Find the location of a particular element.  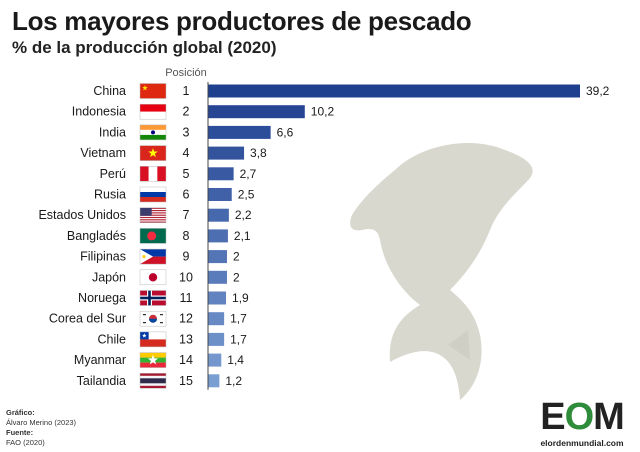

category-label: Vietnam is located at coordinates (103, 153).